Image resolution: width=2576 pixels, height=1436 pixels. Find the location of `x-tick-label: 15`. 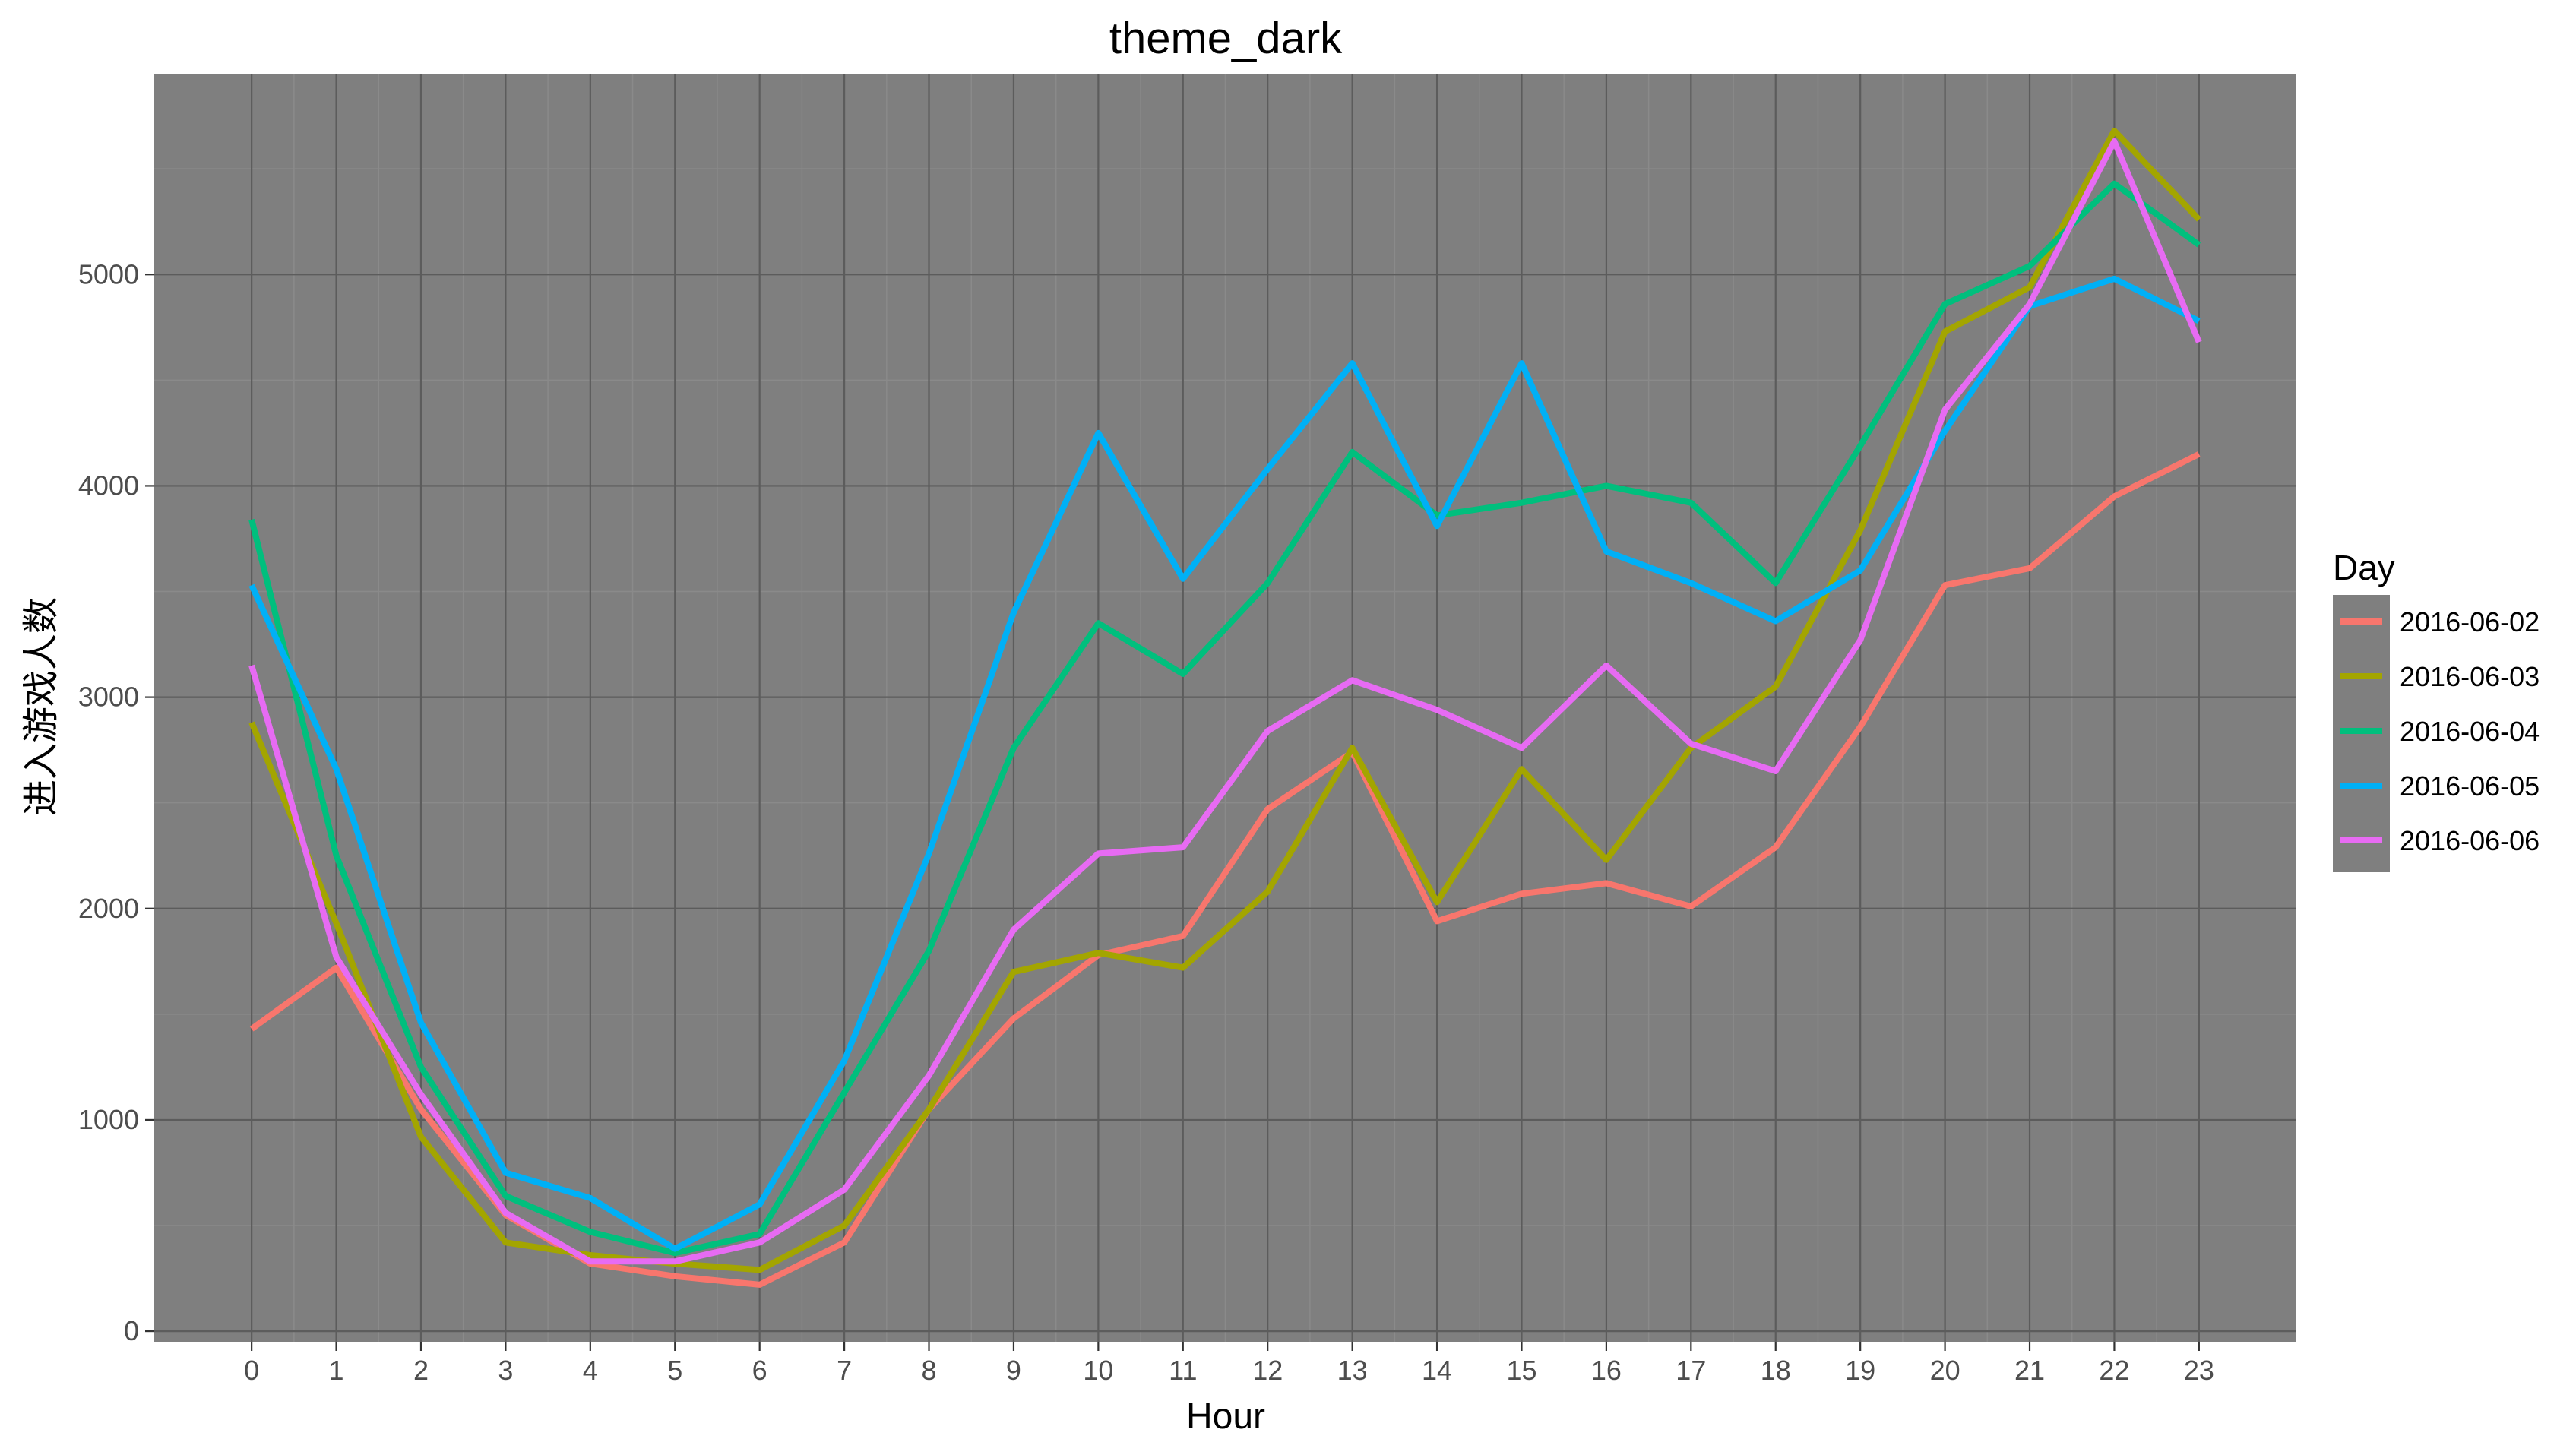

x-tick-label: 15 is located at coordinates (1521, 1370).